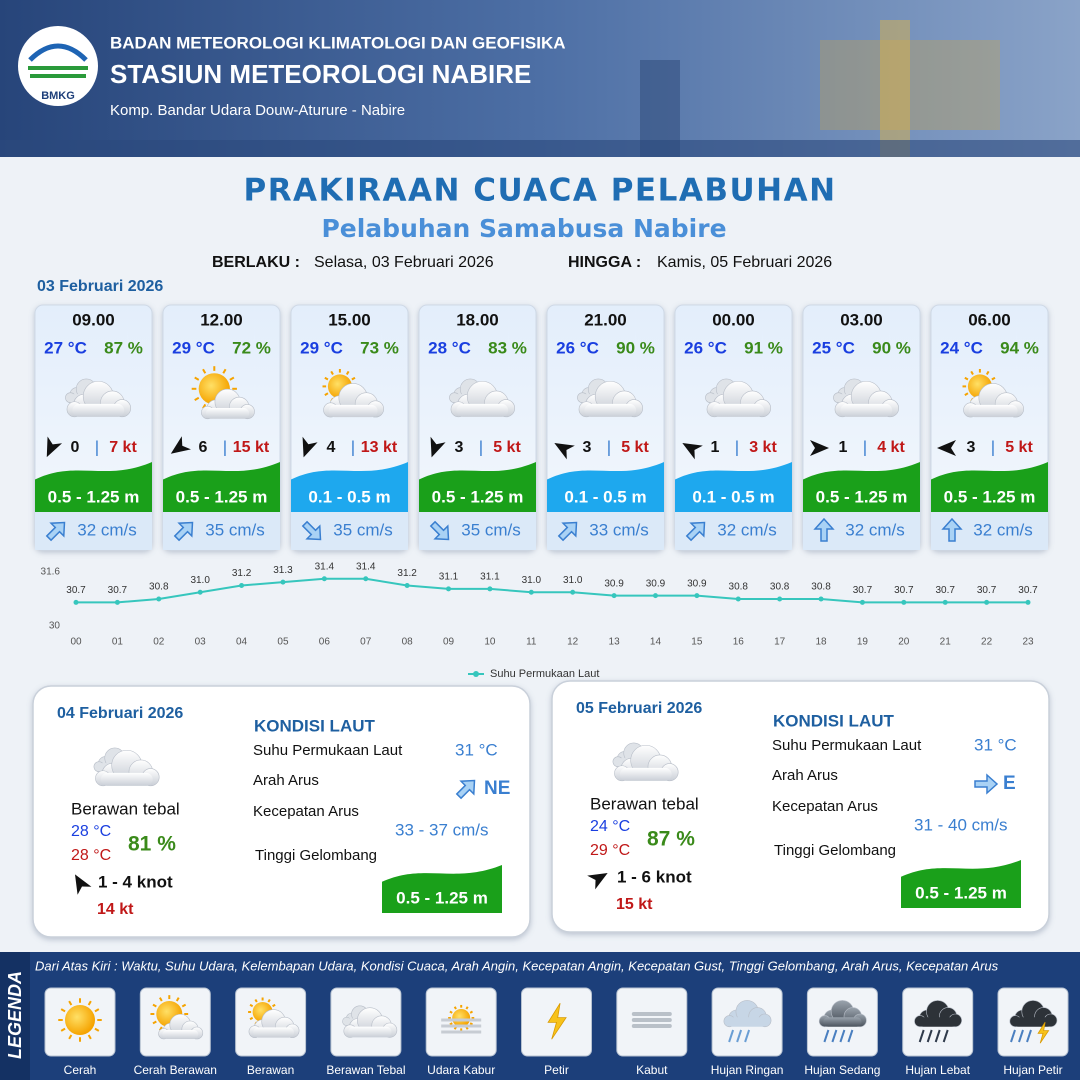 Image resolution: width=1080 pixels, height=1080 pixels. Describe the element at coordinates (961, 824) in the screenshot. I see `current-speed: 31 - 40 cm/s` at that location.